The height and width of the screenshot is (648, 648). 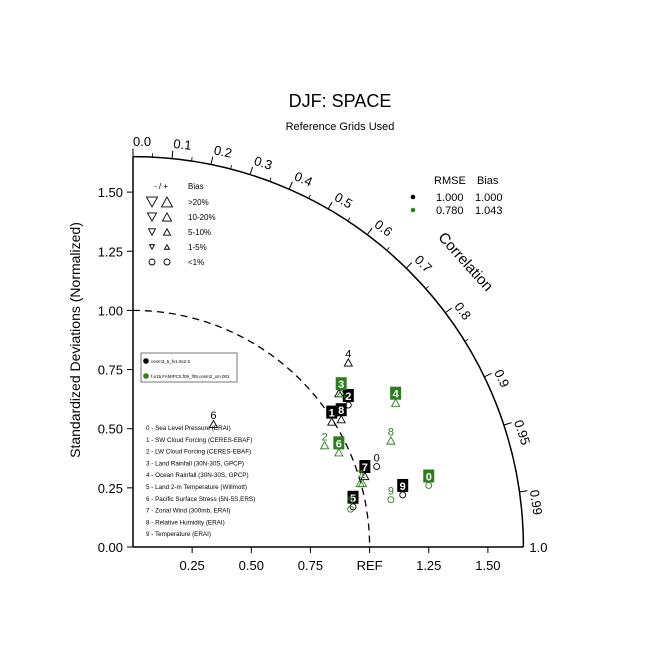 I want to click on variable-list-item: 9 - Temperature (ERAI), so click(x=178, y=534).